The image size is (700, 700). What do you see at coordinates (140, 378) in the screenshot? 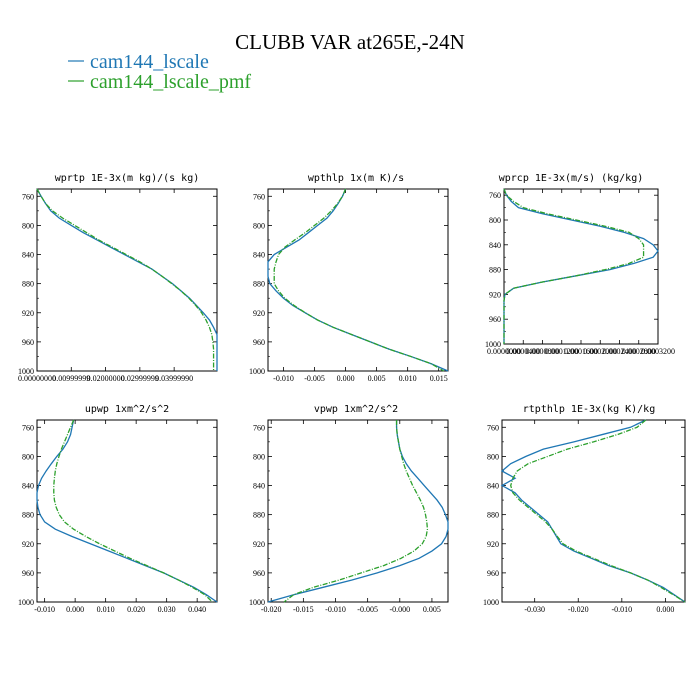
I see `x-tick-label: 0.02999999` at bounding box center [140, 378].